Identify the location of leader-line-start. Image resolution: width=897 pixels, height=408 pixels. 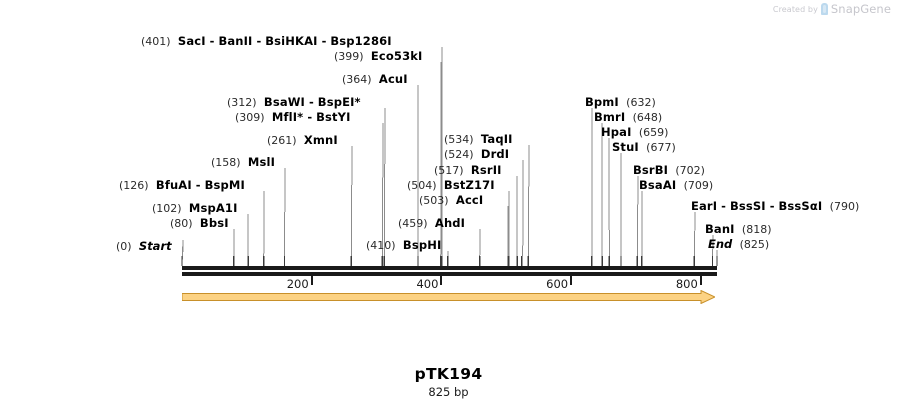
(182, 253).